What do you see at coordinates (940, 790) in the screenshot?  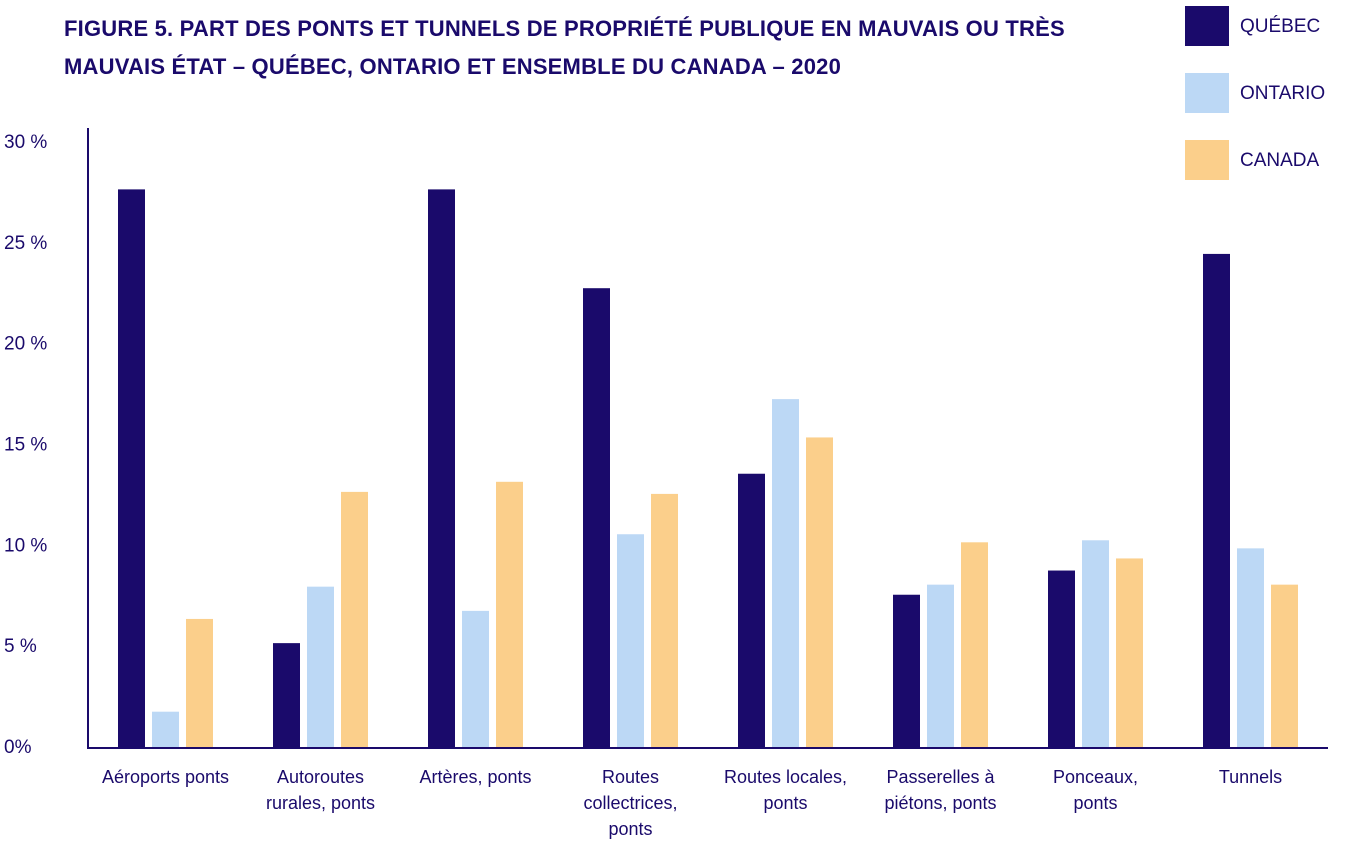 I see `x-tick-label: Passerelles à piétons, ponts` at bounding box center [940, 790].